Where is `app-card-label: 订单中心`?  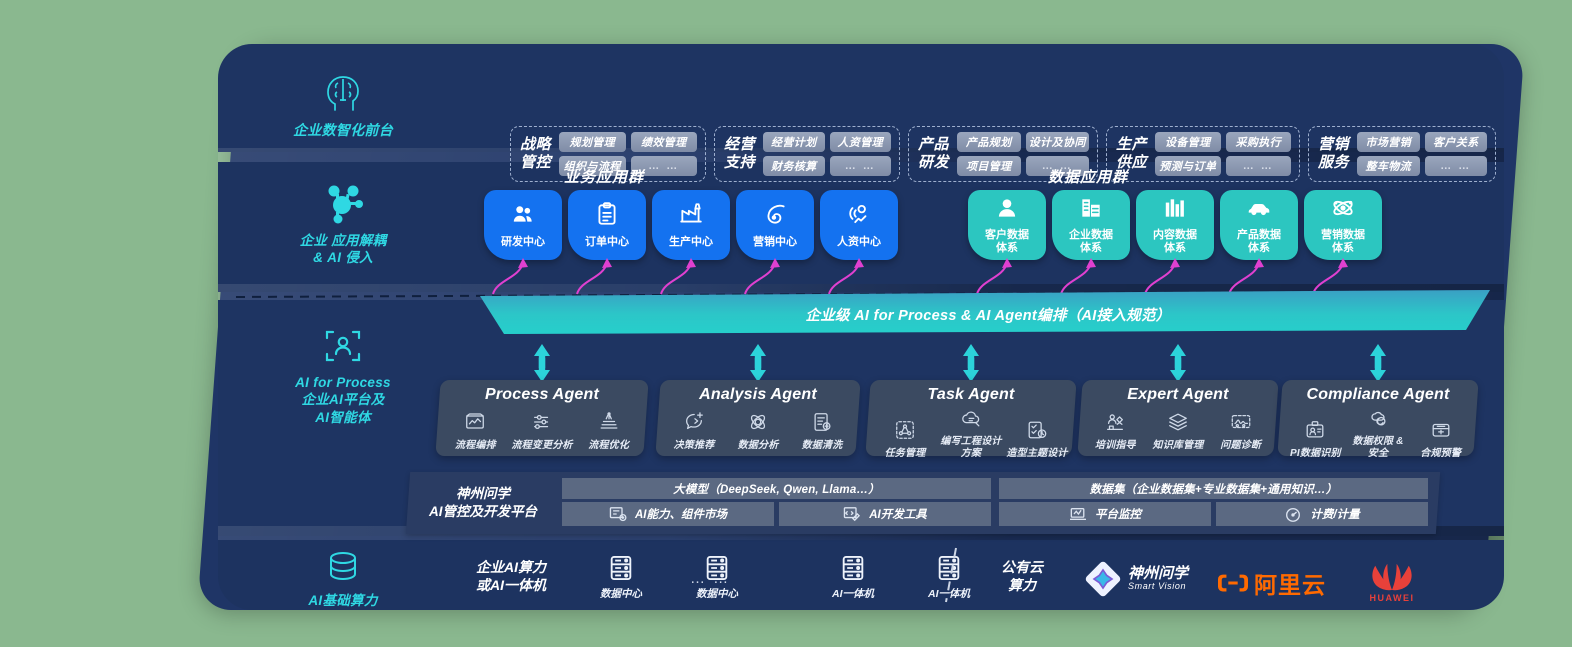 app-card-label: 订单中心 is located at coordinates (607, 241).